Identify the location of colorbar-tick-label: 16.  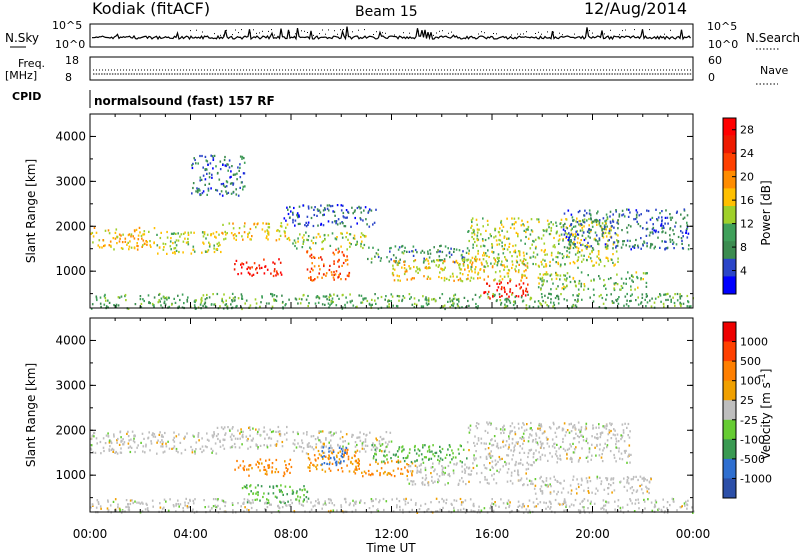
(747, 200).